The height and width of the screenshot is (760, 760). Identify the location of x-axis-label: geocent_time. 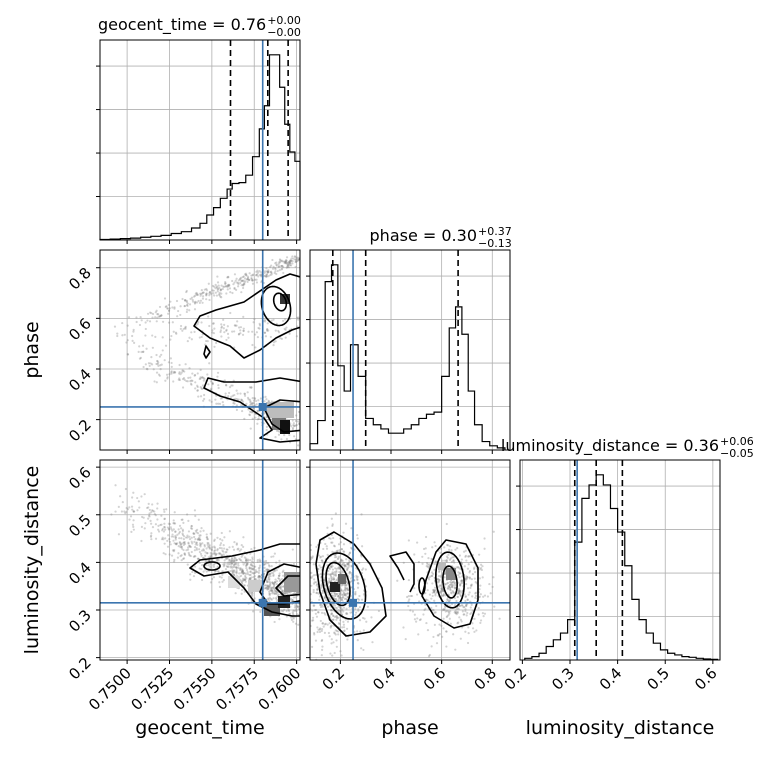
(199, 728).